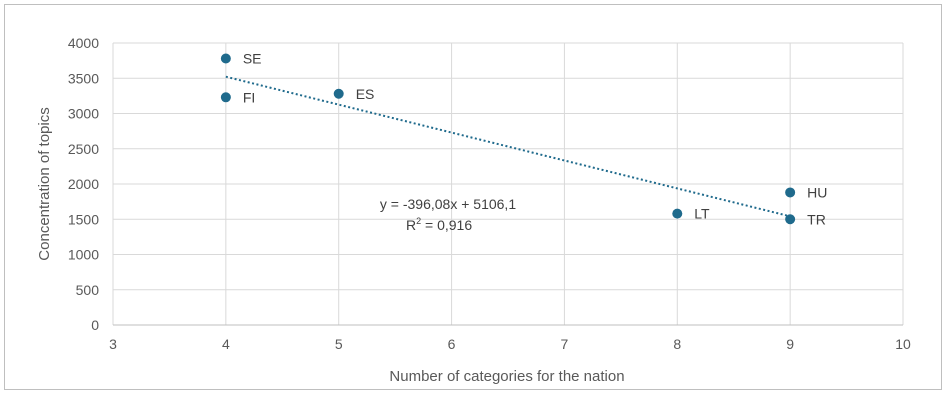 The width and height of the screenshot is (948, 395). What do you see at coordinates (677, 344) in the screenshot?
I see `x-tick-label: 8` at bounding box center [677, 344].